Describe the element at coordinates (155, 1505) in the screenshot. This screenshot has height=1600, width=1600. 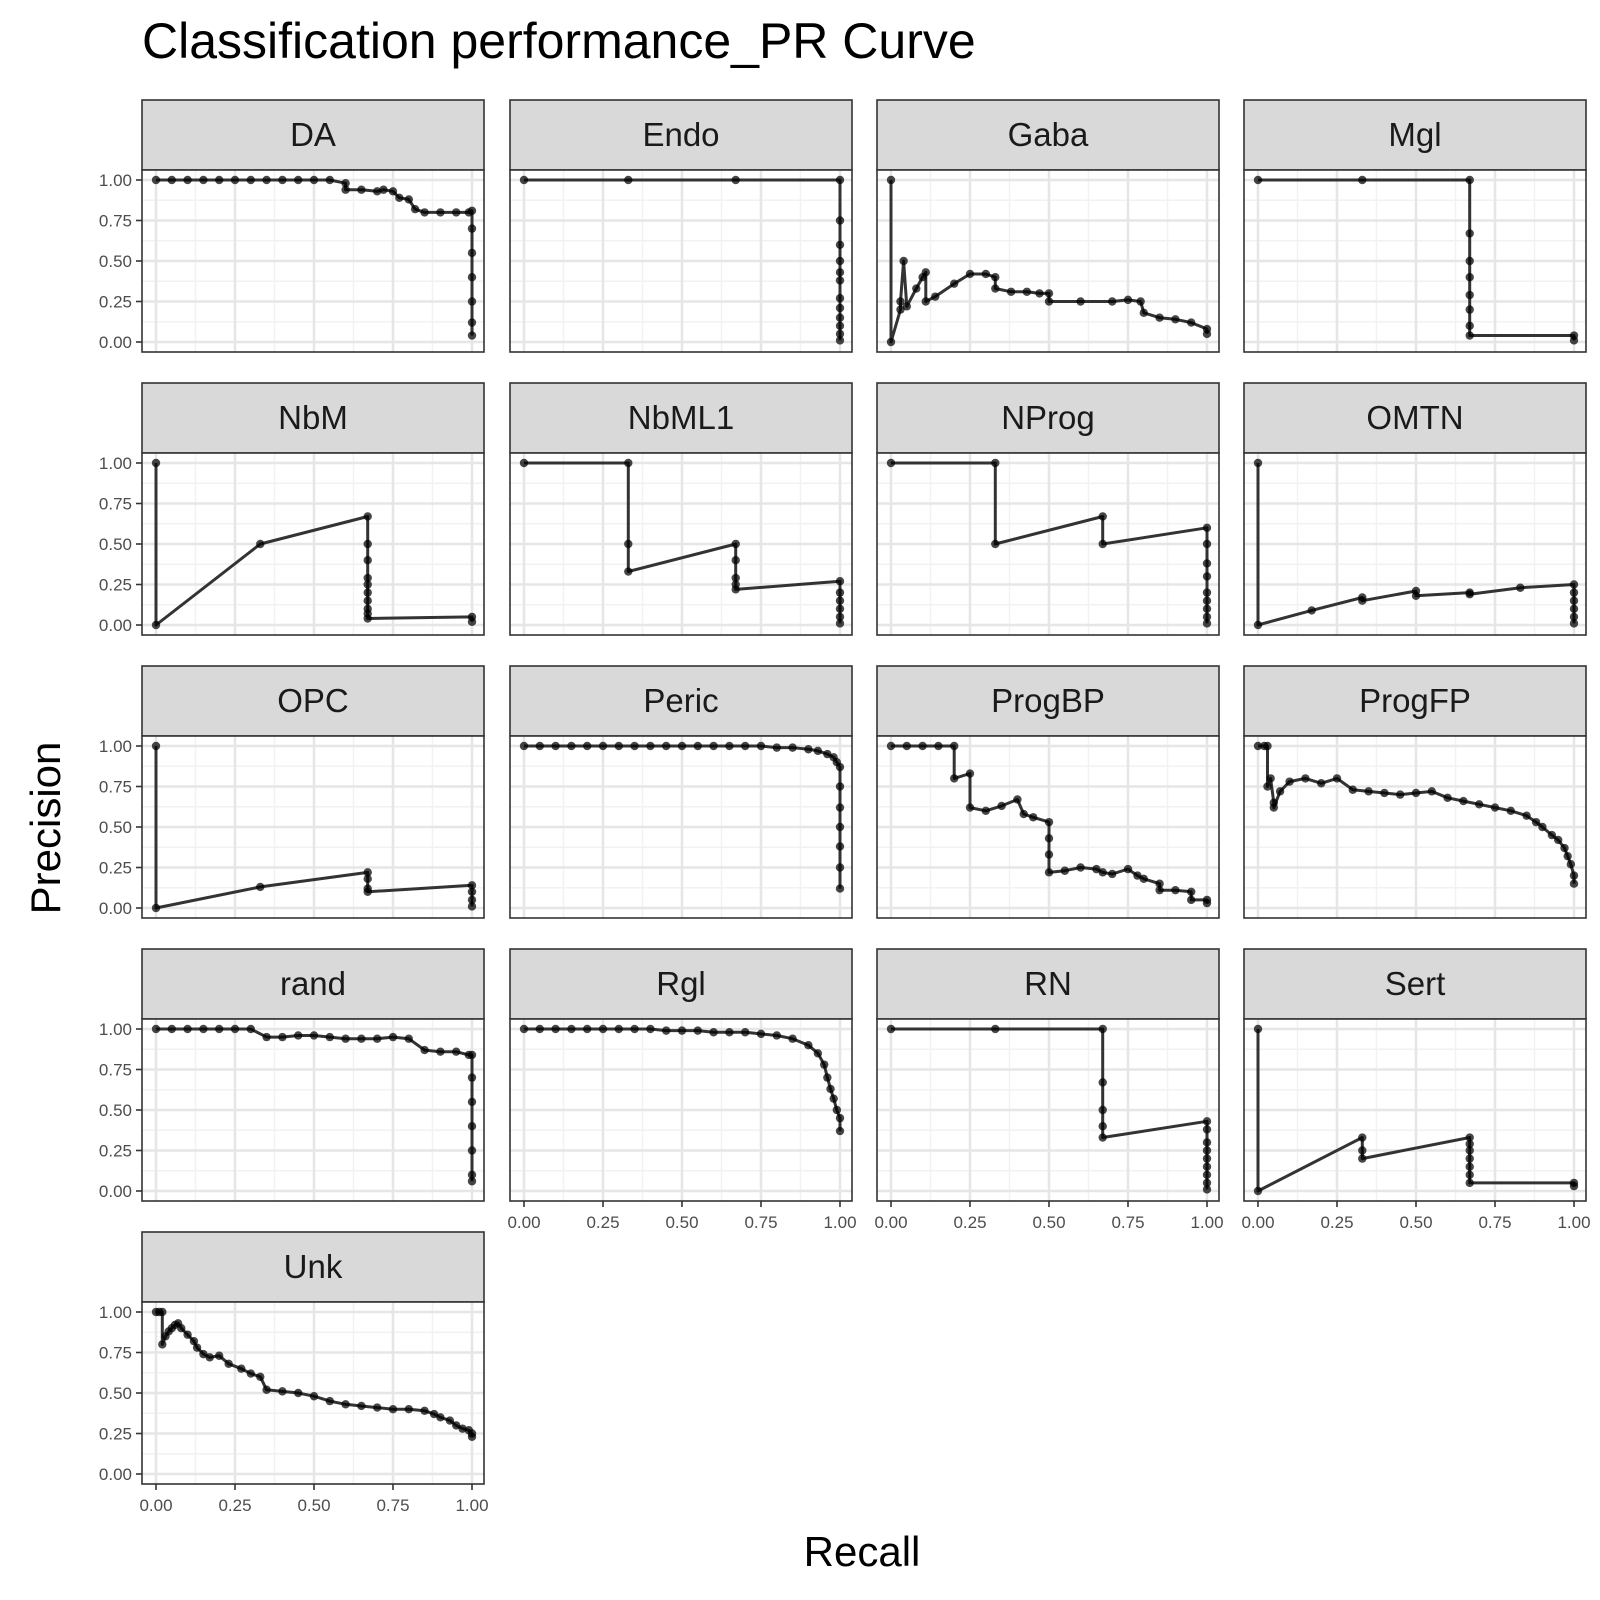
I see `x-tick-label-0_00: 0.00` at that location.